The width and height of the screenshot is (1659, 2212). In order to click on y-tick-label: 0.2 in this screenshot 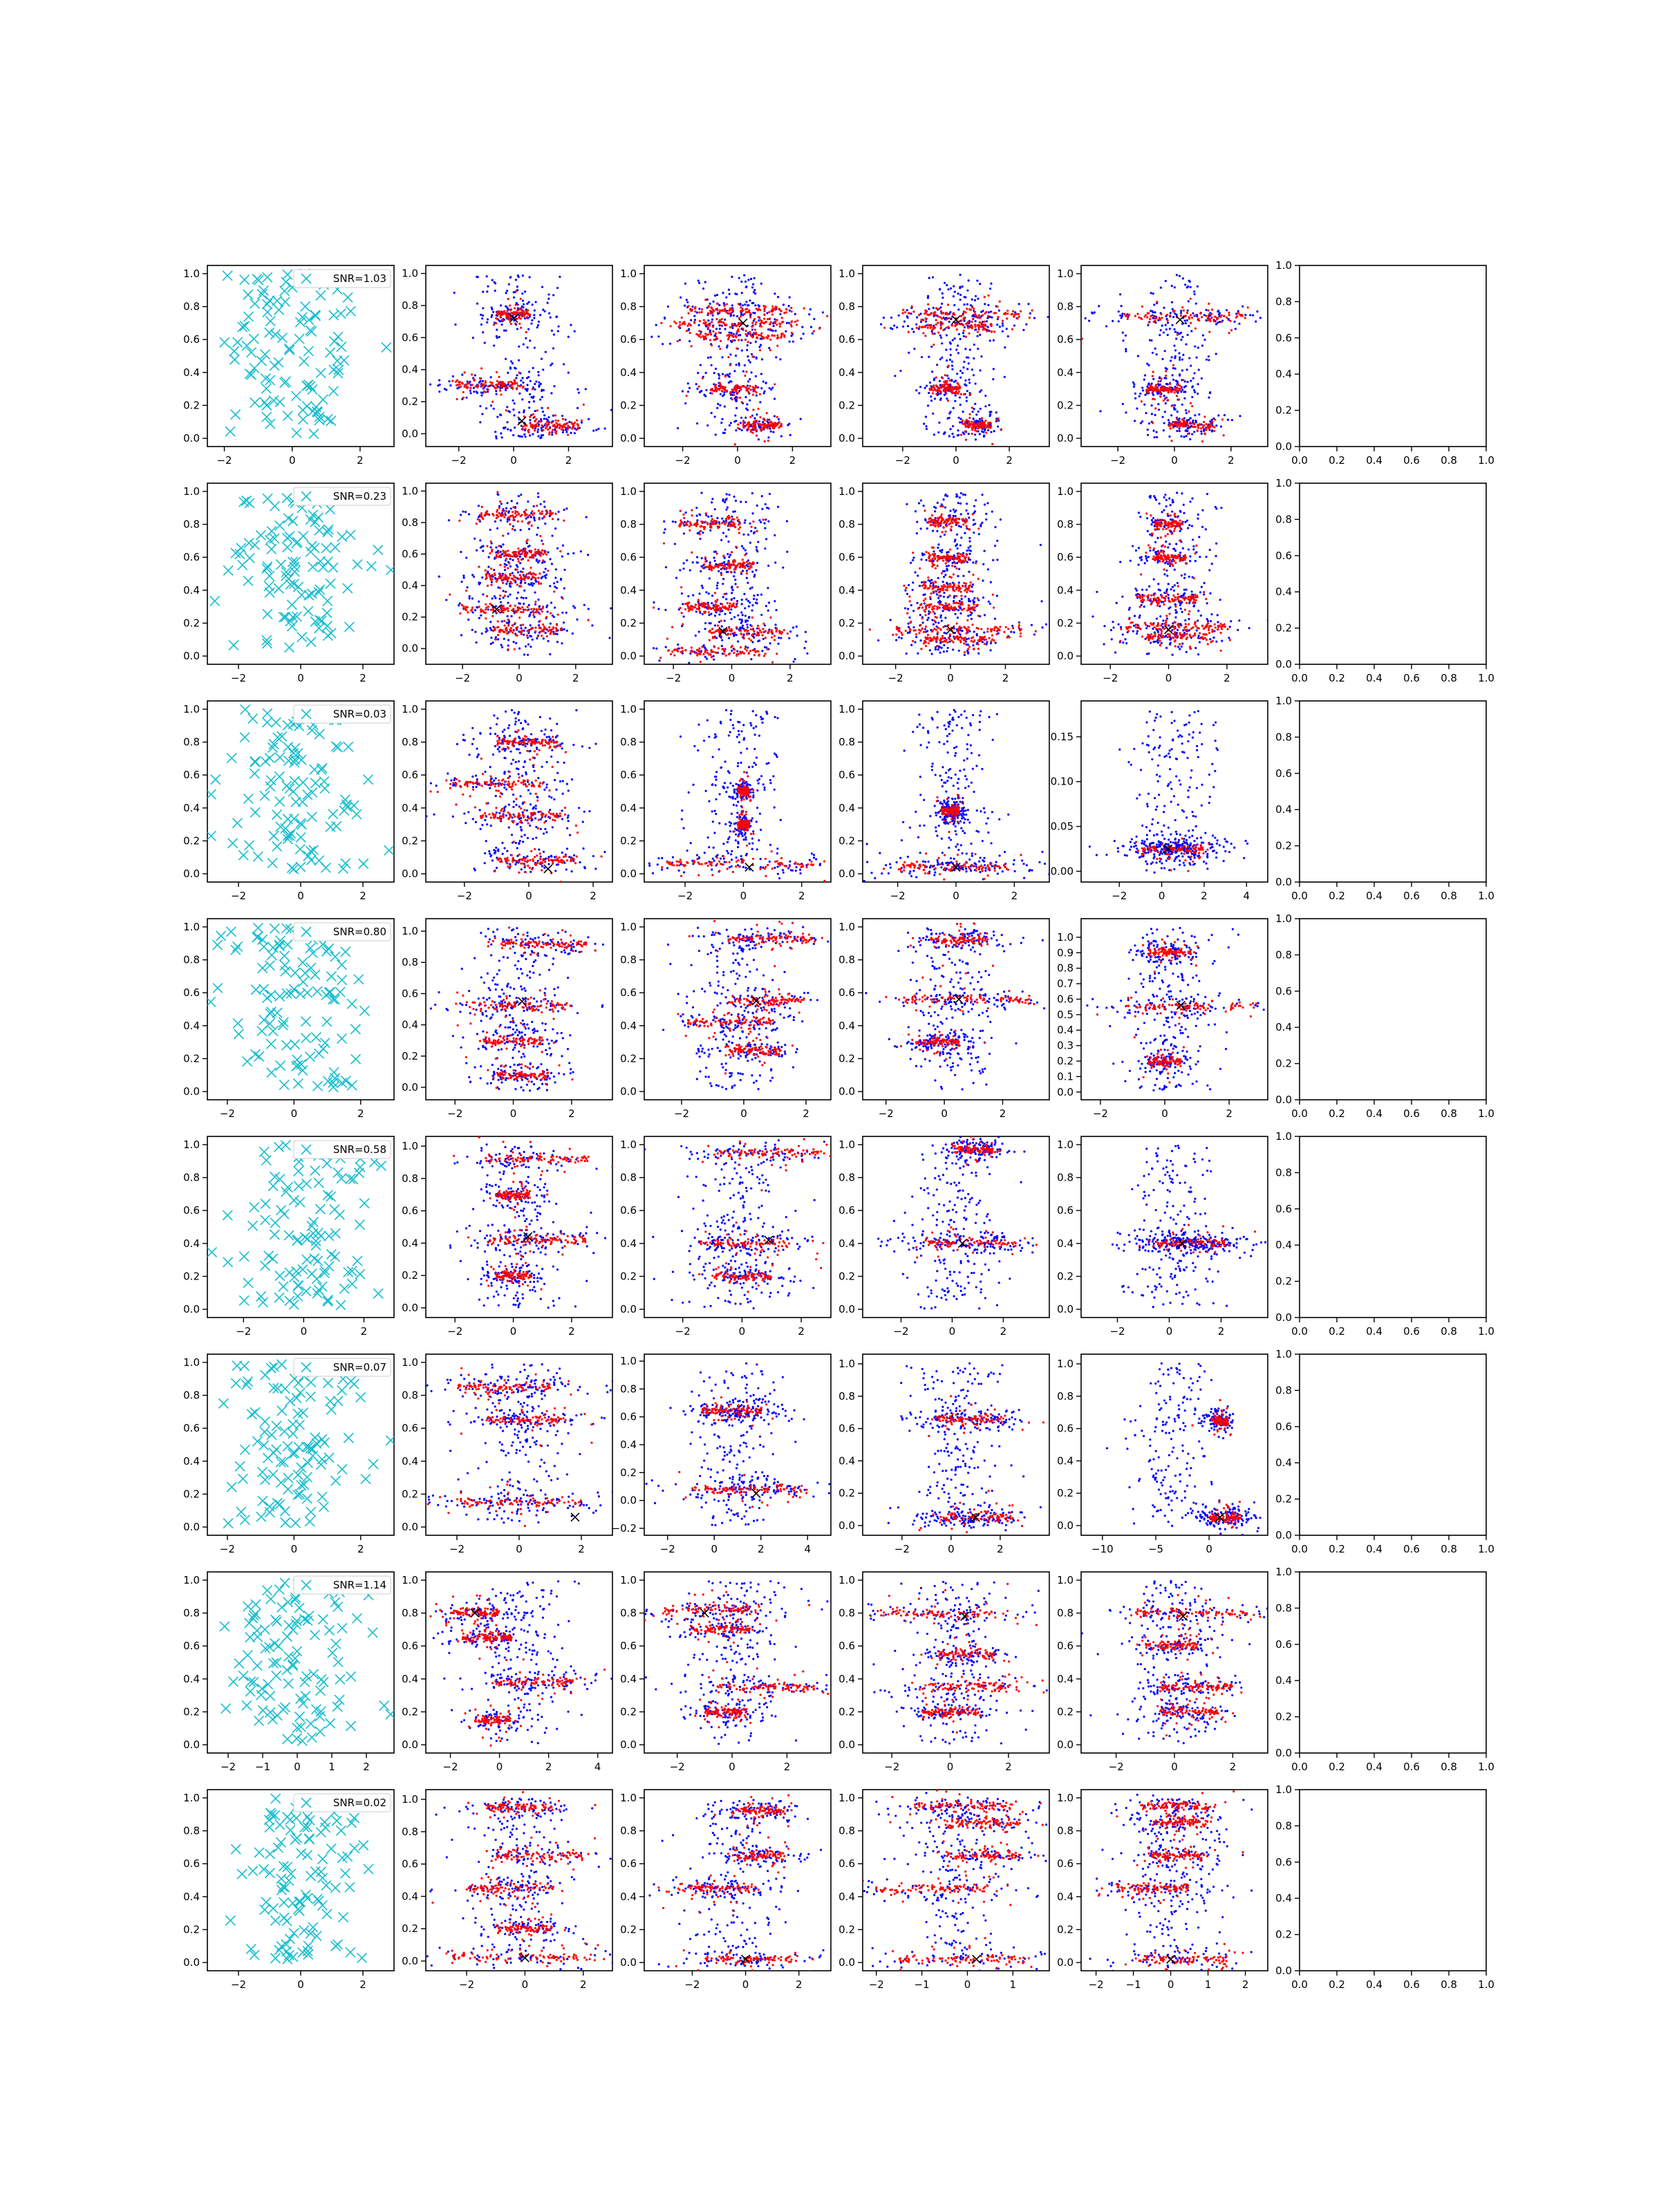, I will do `click(847, 405)`.